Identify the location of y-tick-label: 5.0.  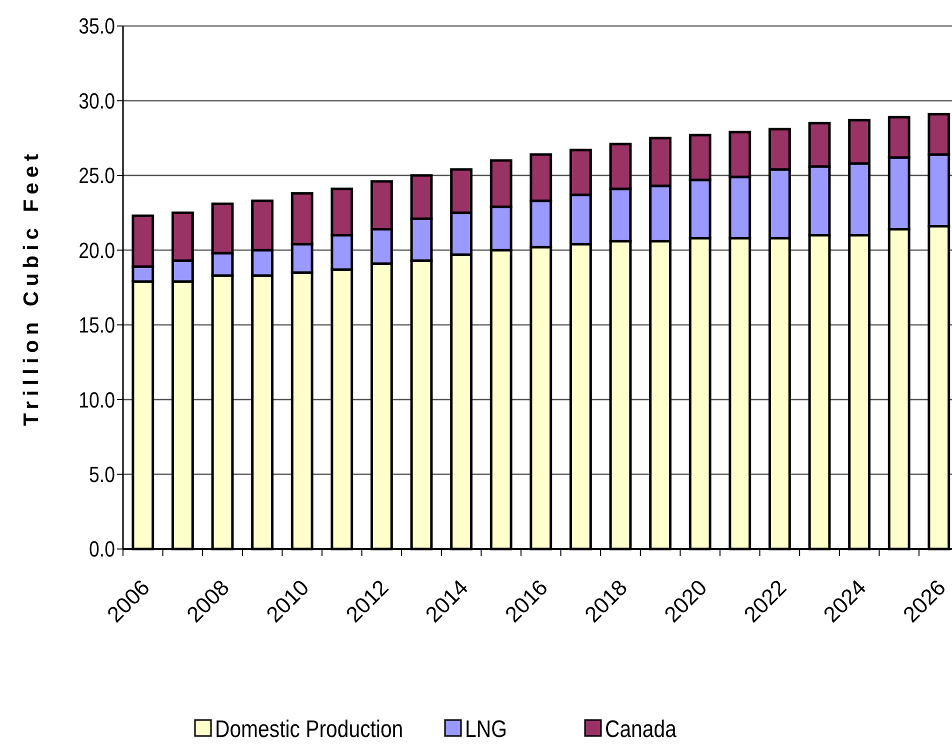
(102, 476).